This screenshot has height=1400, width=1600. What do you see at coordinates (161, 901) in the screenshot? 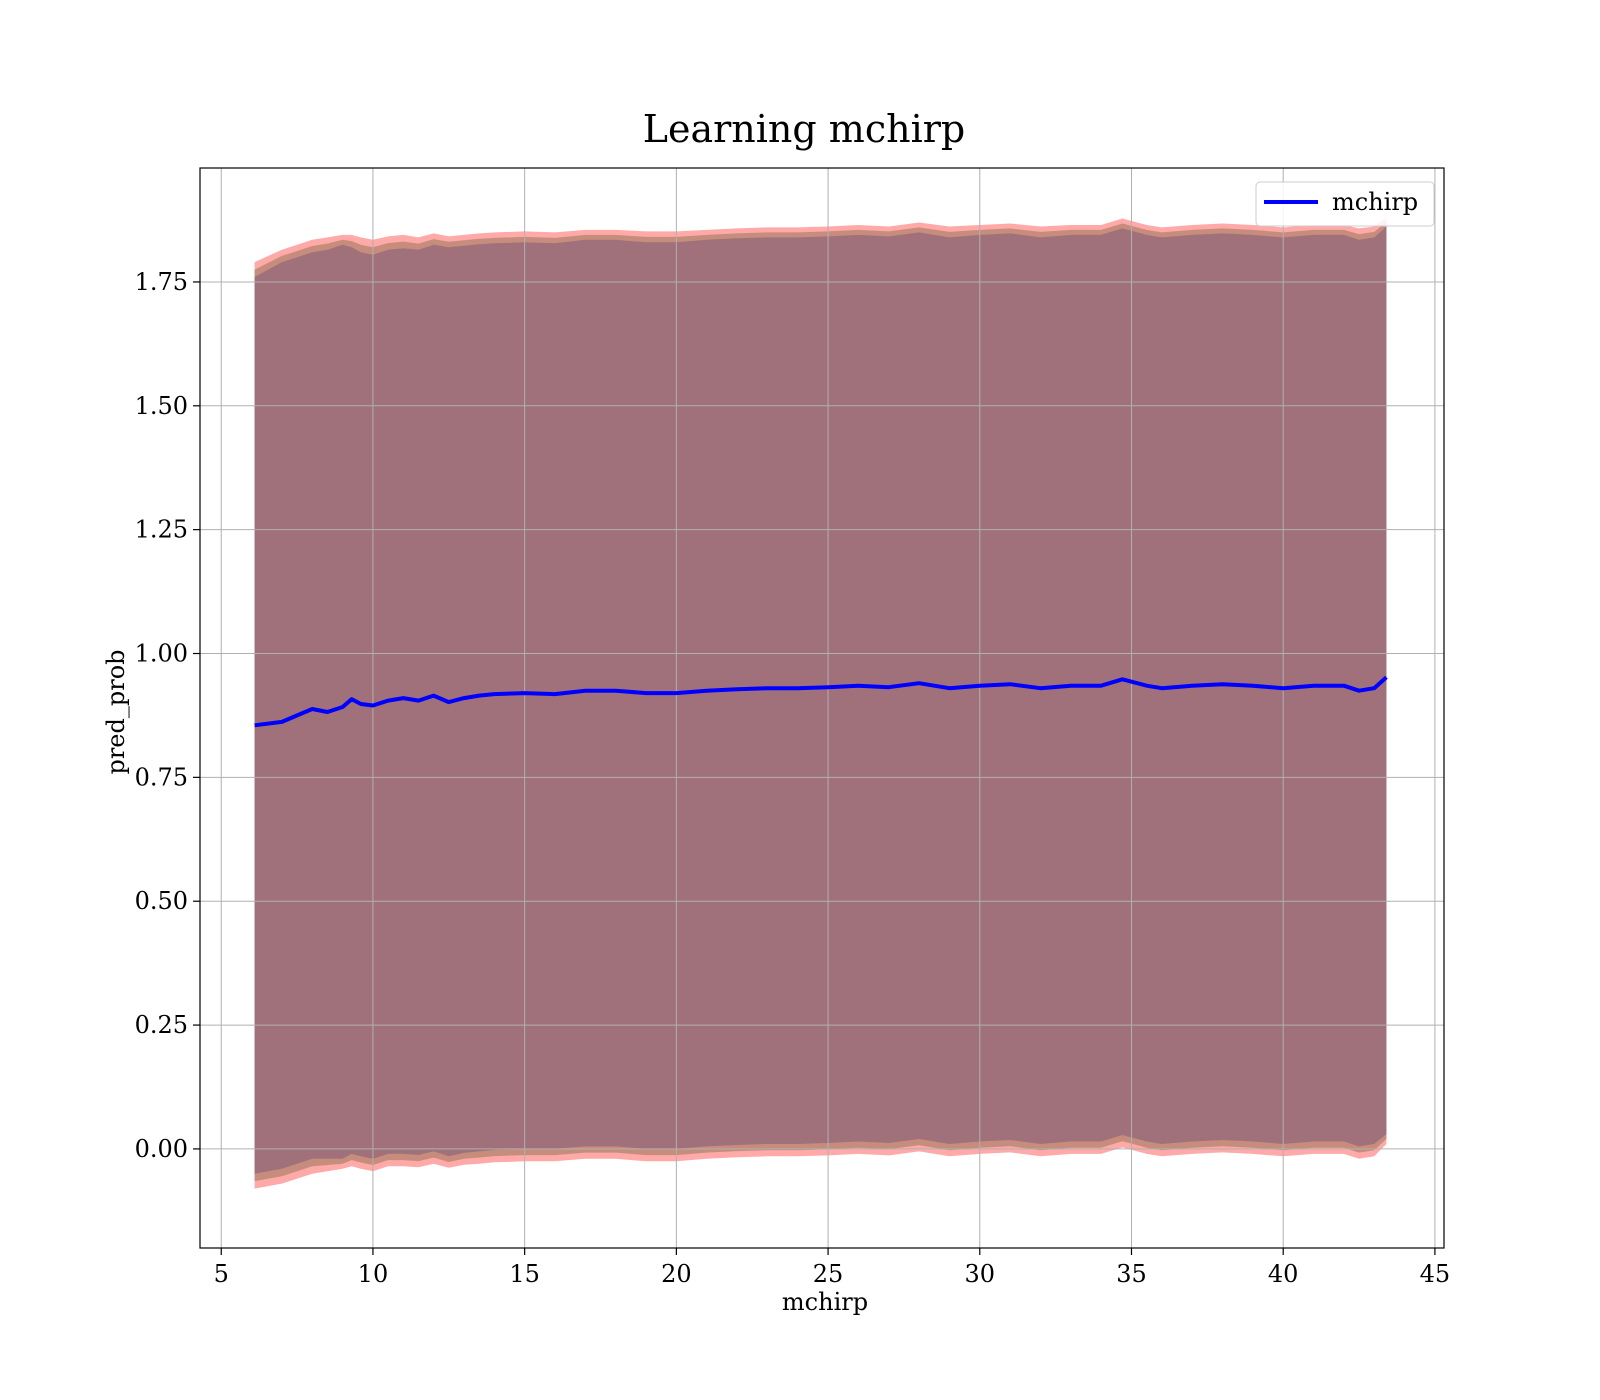
I see `y-tick-label: 0.50` at bounding box center [161, 901].